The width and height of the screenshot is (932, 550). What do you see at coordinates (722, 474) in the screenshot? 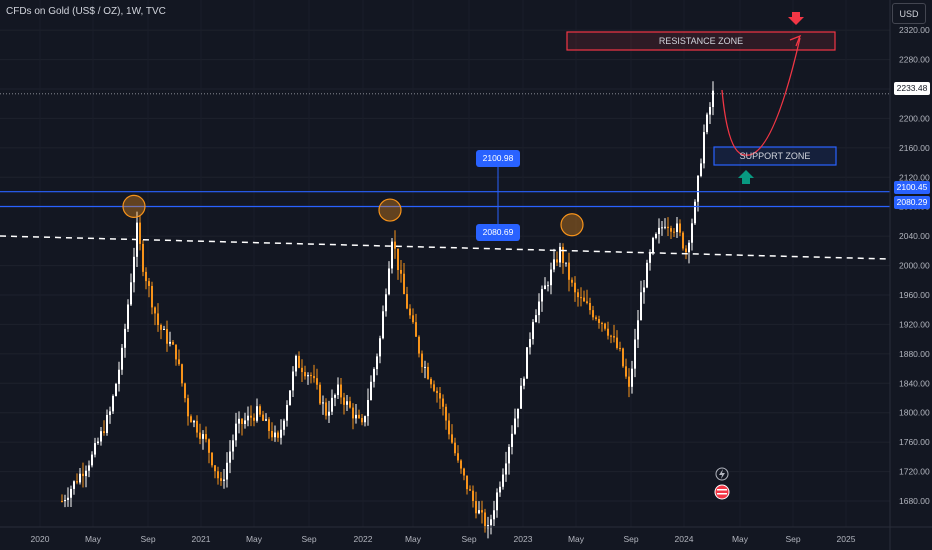
I see `lightning-event-icon` at bounding box center [722, 474].